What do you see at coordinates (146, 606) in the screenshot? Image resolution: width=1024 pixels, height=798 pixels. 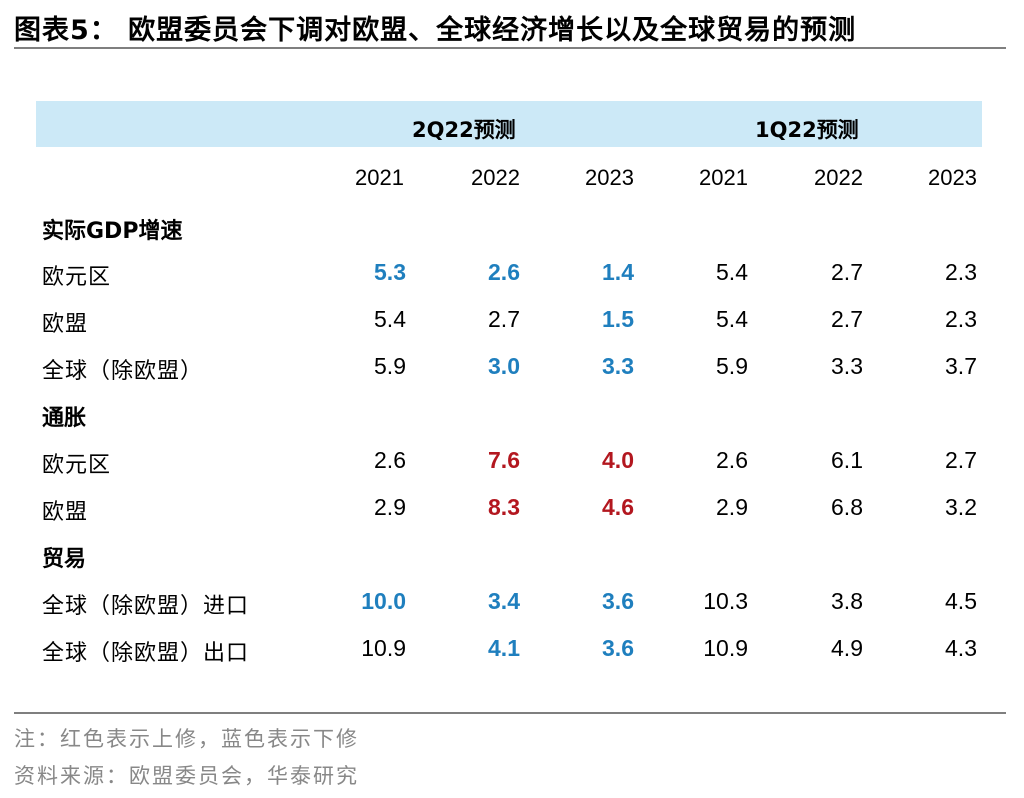 I see `row-label: 全球（除欧盟）进口` at bounding box center [146, 606].